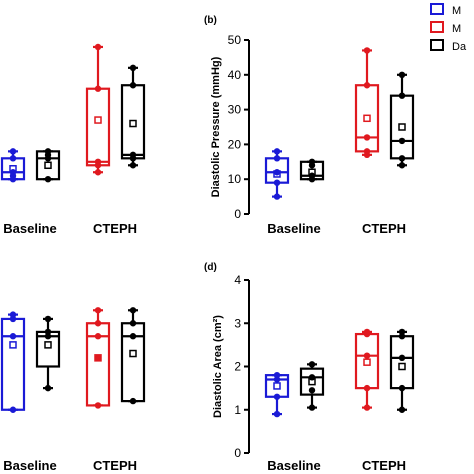  What do you see at coordinates (237, 323) in the screenshot?
I see `y-tick-label: 3` at bounding box center [237, 323].